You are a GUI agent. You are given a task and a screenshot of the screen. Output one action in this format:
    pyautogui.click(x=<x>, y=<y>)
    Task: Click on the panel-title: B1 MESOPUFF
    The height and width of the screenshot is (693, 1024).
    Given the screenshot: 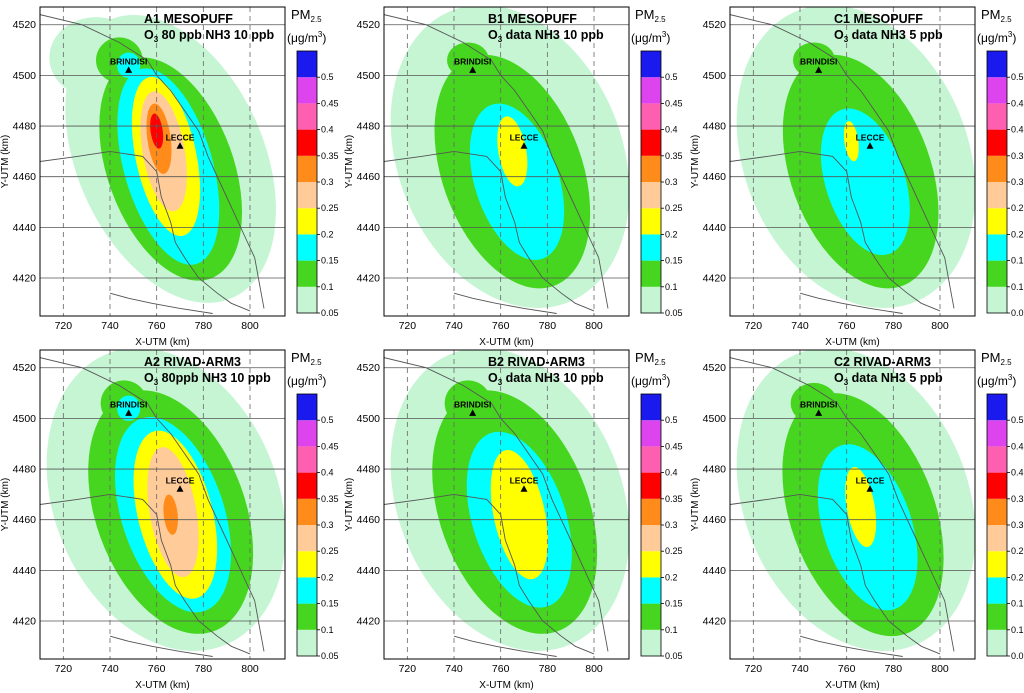 What is the action you would take?
    pyautogui.click(x=532, y=19)
    